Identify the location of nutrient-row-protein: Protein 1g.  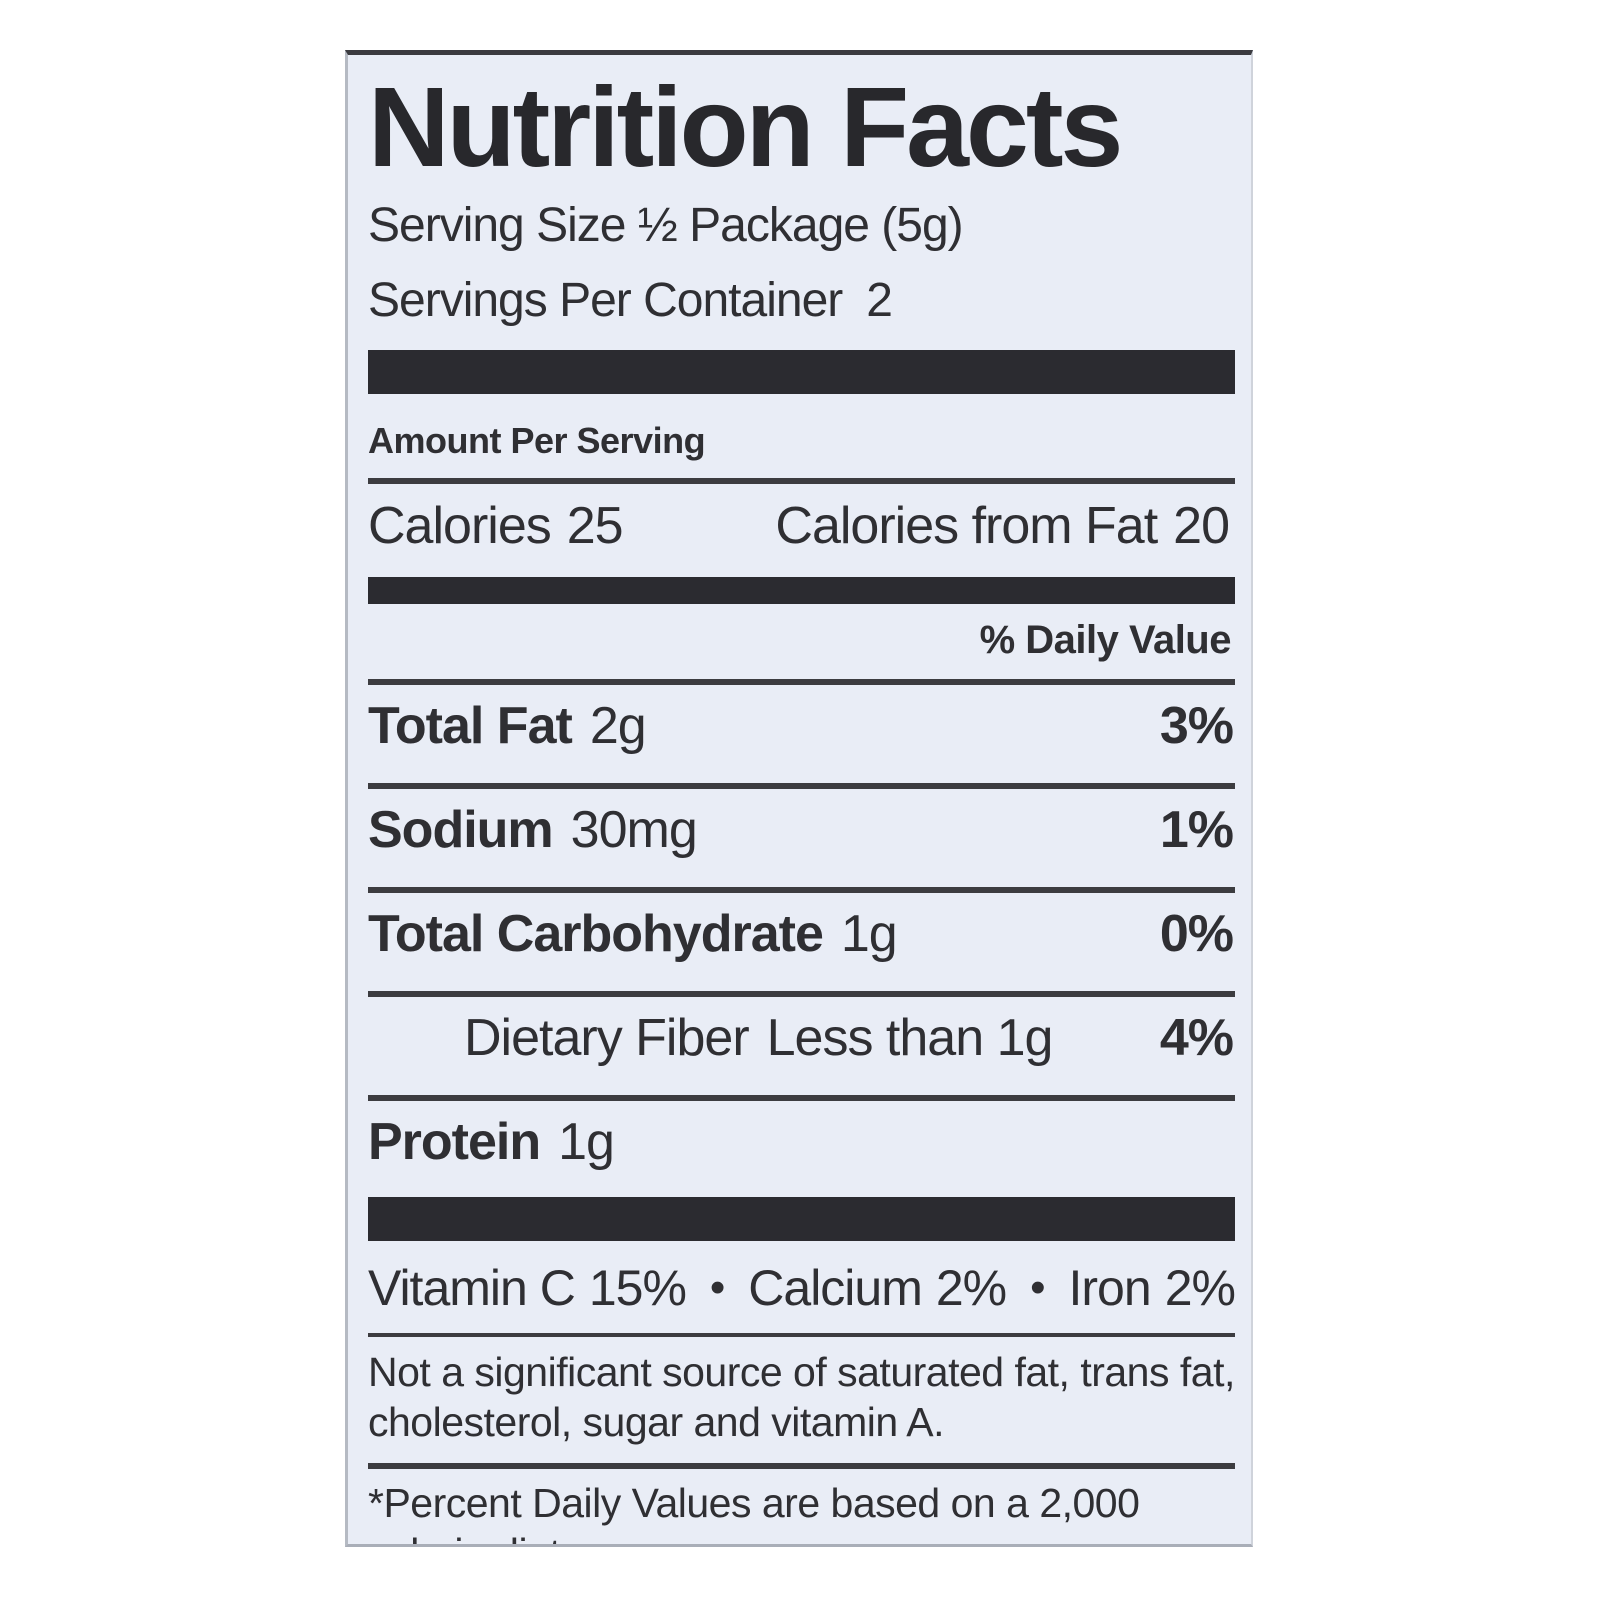
(801, 1142).